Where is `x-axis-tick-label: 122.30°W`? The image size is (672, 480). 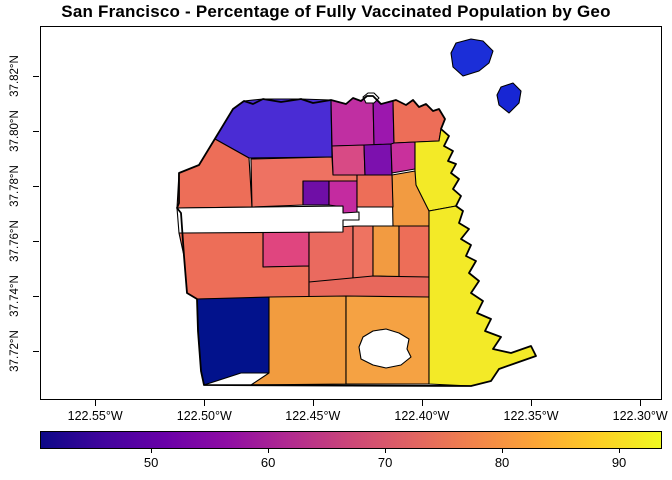
x-axis-tick-label: 122.30°W is located at coordinates (640, 416).